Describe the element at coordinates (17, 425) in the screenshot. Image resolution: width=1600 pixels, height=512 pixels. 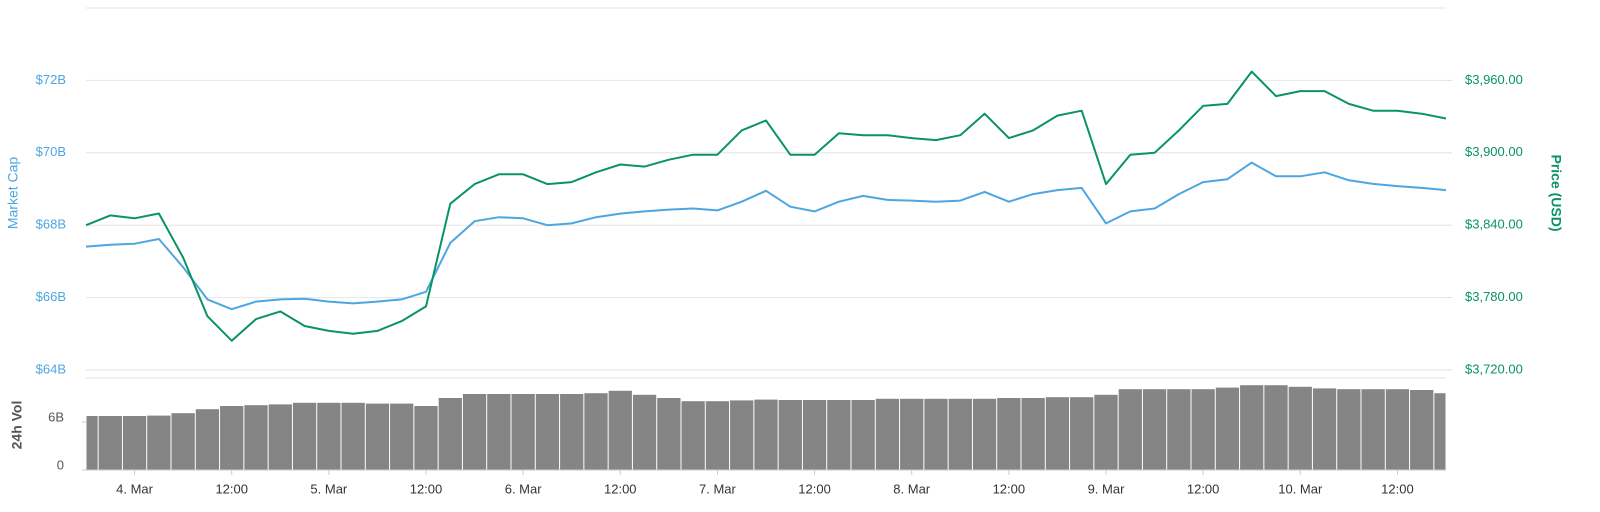
I see `volume-axis-label: 24h Vol` at that location.